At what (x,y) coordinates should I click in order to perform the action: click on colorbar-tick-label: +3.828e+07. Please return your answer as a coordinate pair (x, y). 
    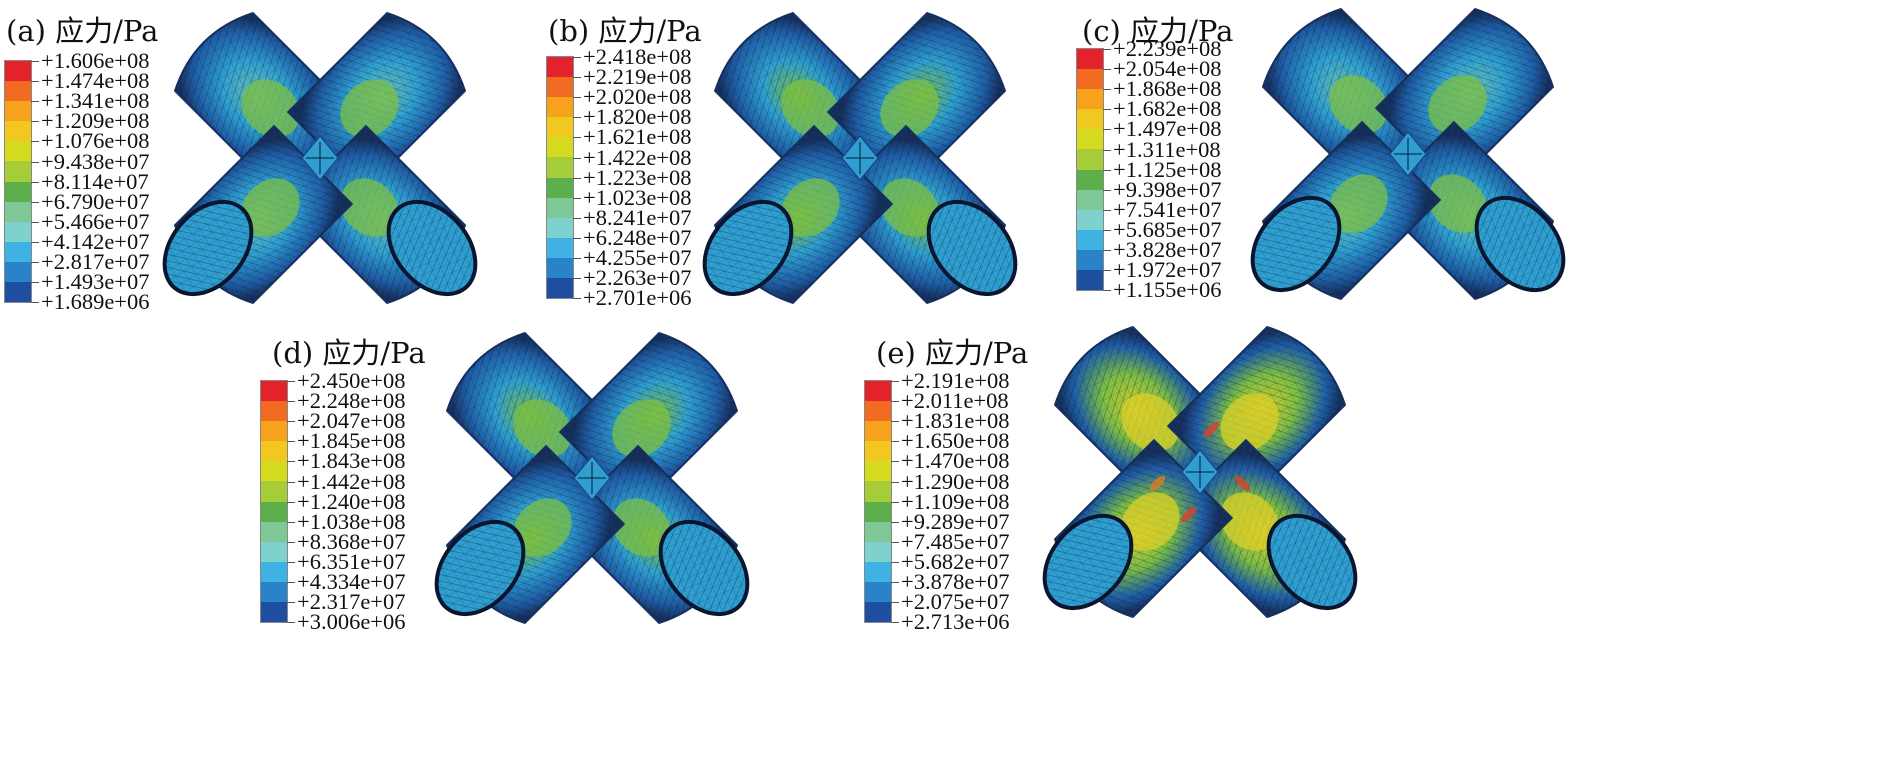
    Looking at the image, I should click on (1167, 249).